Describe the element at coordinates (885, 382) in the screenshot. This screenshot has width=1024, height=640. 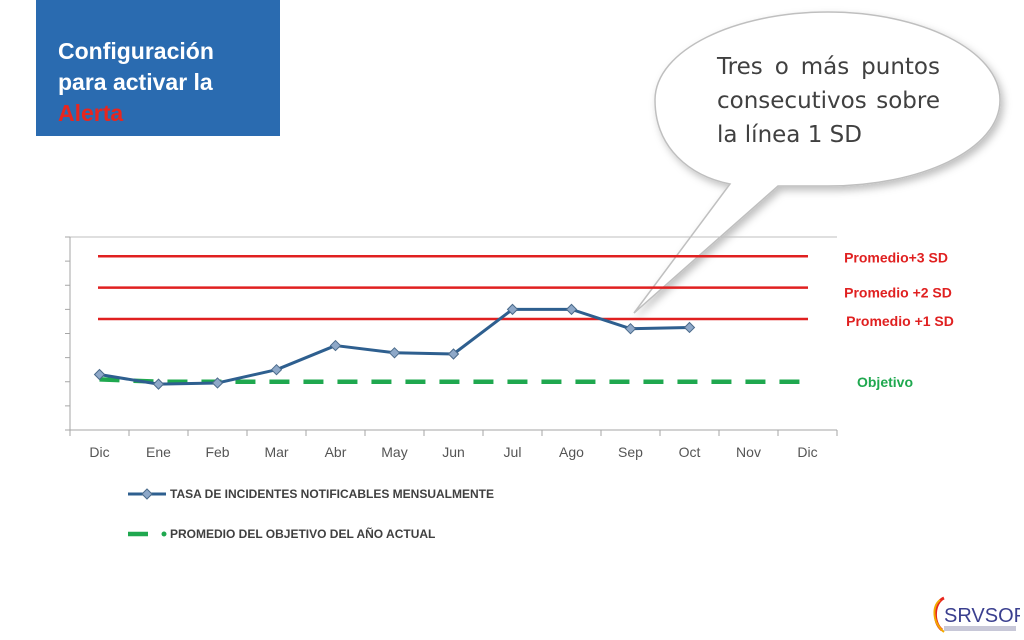
I see `reference-label: Objetivo` at that location.